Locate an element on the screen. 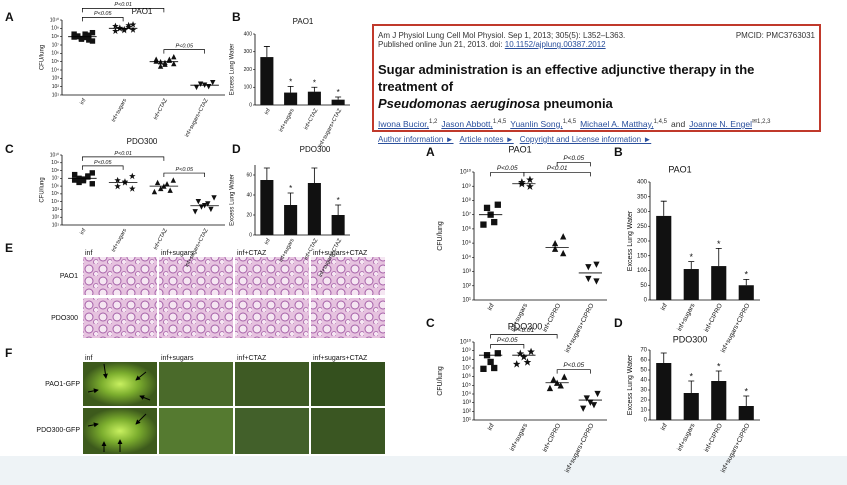 The height and width of the screenshot is (485, 847). affiliation: ✉1,2,3 is located at coordinates (761, 122).